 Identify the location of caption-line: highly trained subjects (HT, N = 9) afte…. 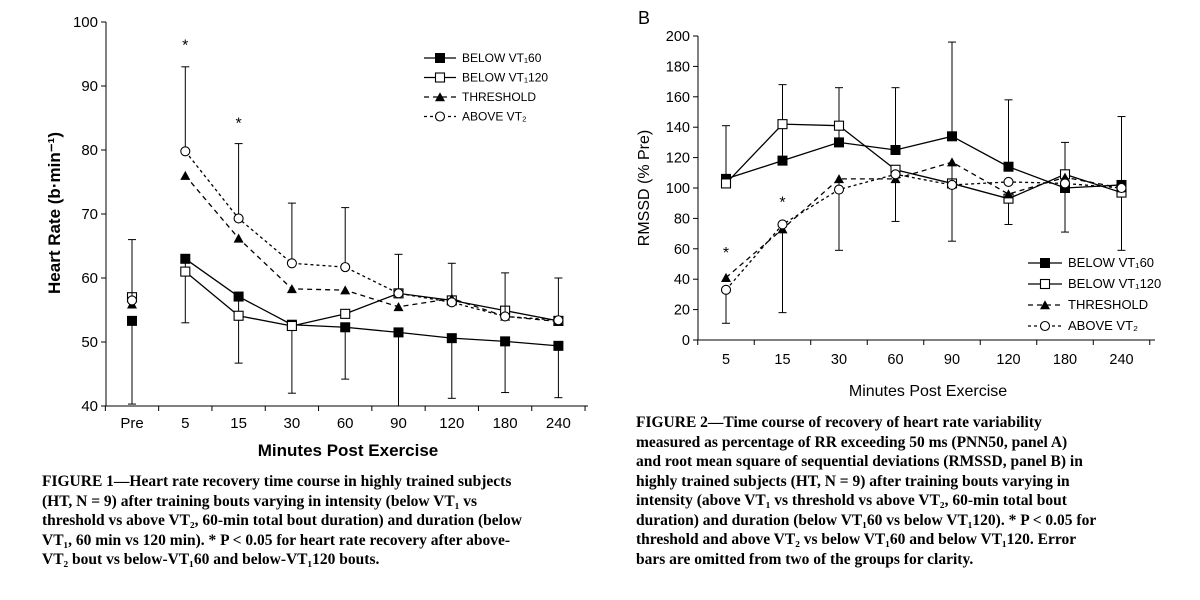
(853, 481).